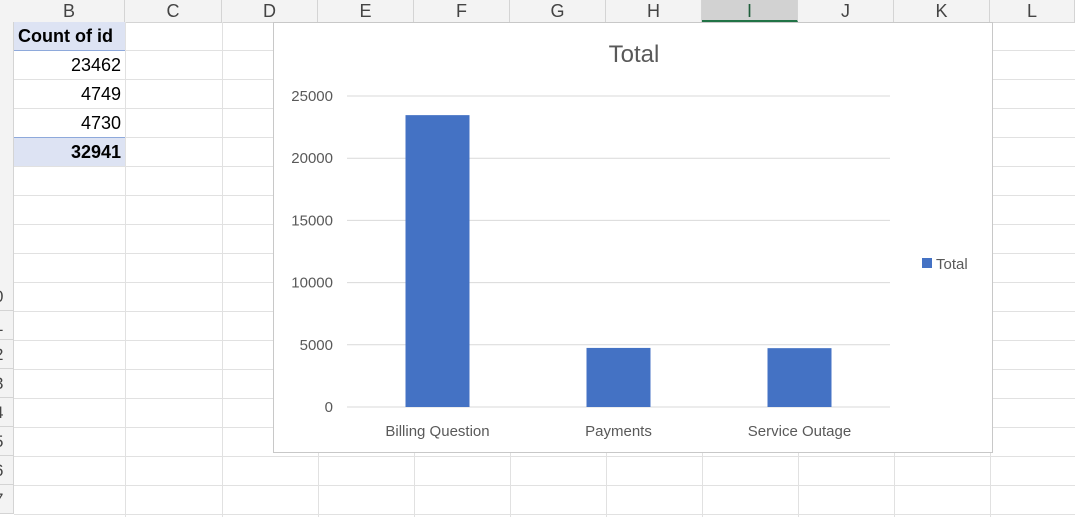 The width and height of the screenshot is (1075, 517). I want to click on column-header-e: E, so click(366, 11).